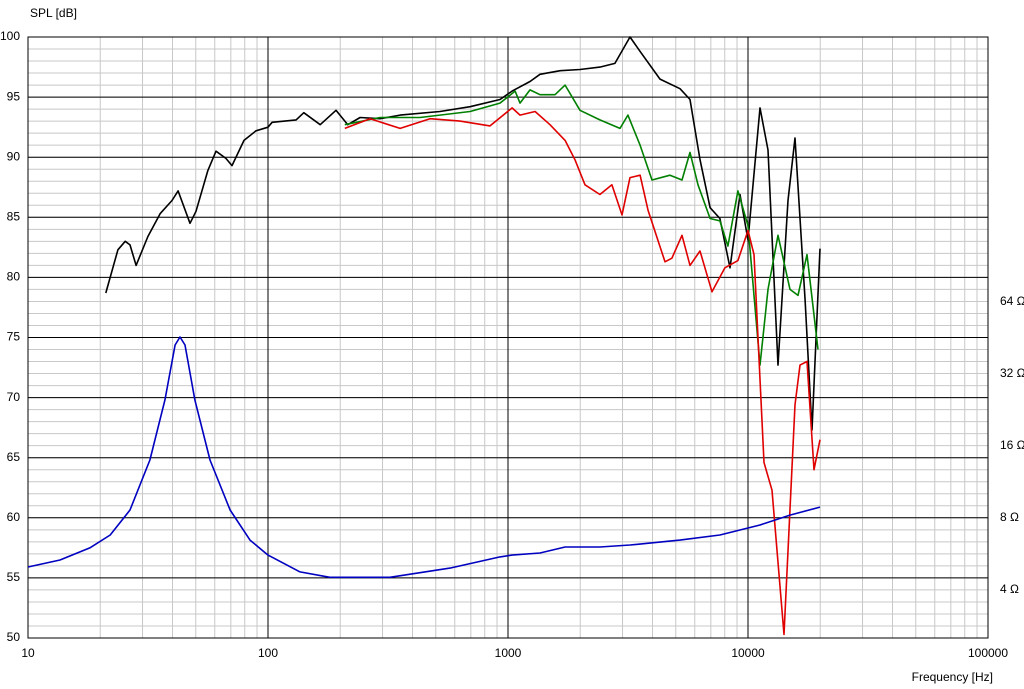  I want to click on x-tick-label: 10000, so click(748, 653).